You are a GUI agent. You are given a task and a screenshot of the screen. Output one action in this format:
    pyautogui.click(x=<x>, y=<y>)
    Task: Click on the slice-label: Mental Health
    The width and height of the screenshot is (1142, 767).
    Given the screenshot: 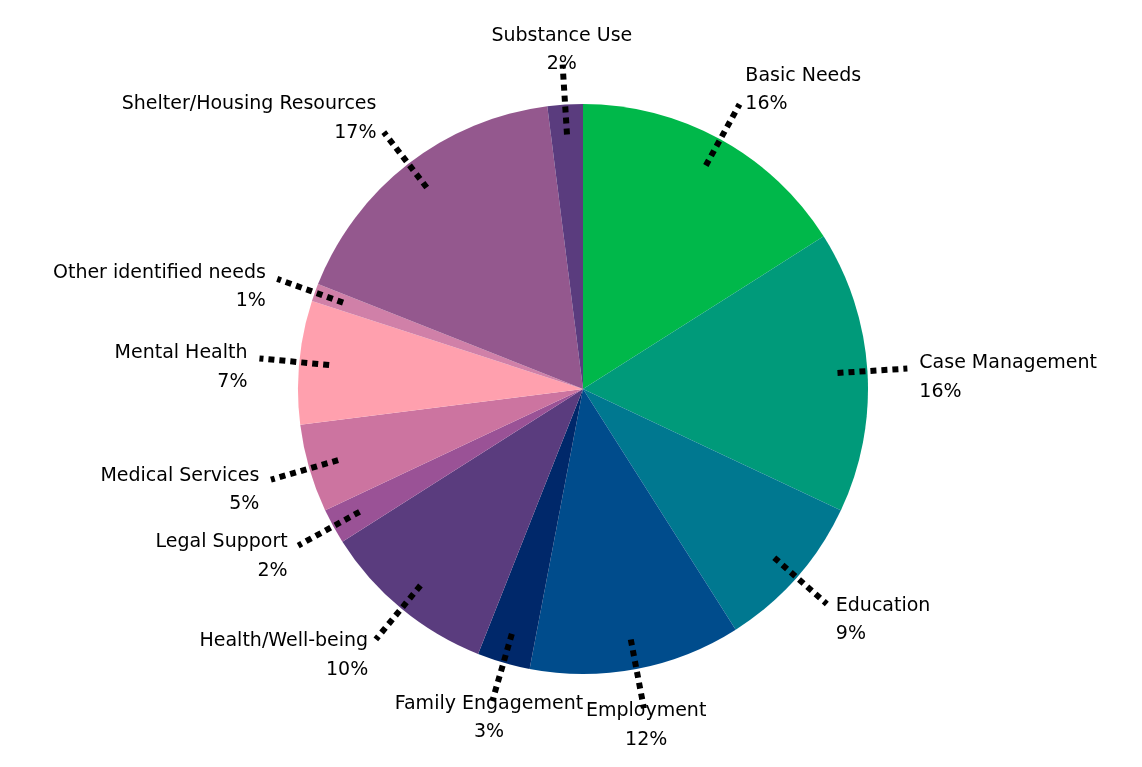 What is the action you would take?
    pyautogui.click(x=181, y=351)
    